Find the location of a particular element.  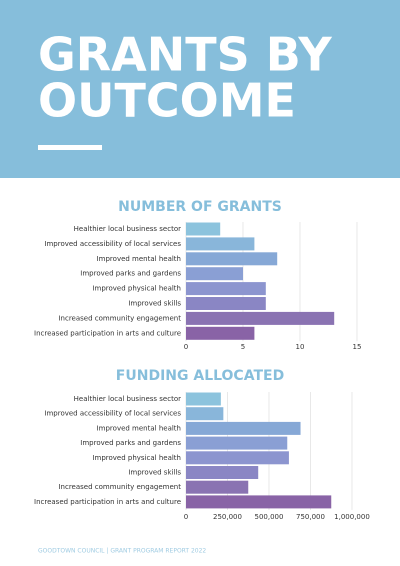

chart-title: NUMBER OF GRANTS is located at coordinates (200, 207).